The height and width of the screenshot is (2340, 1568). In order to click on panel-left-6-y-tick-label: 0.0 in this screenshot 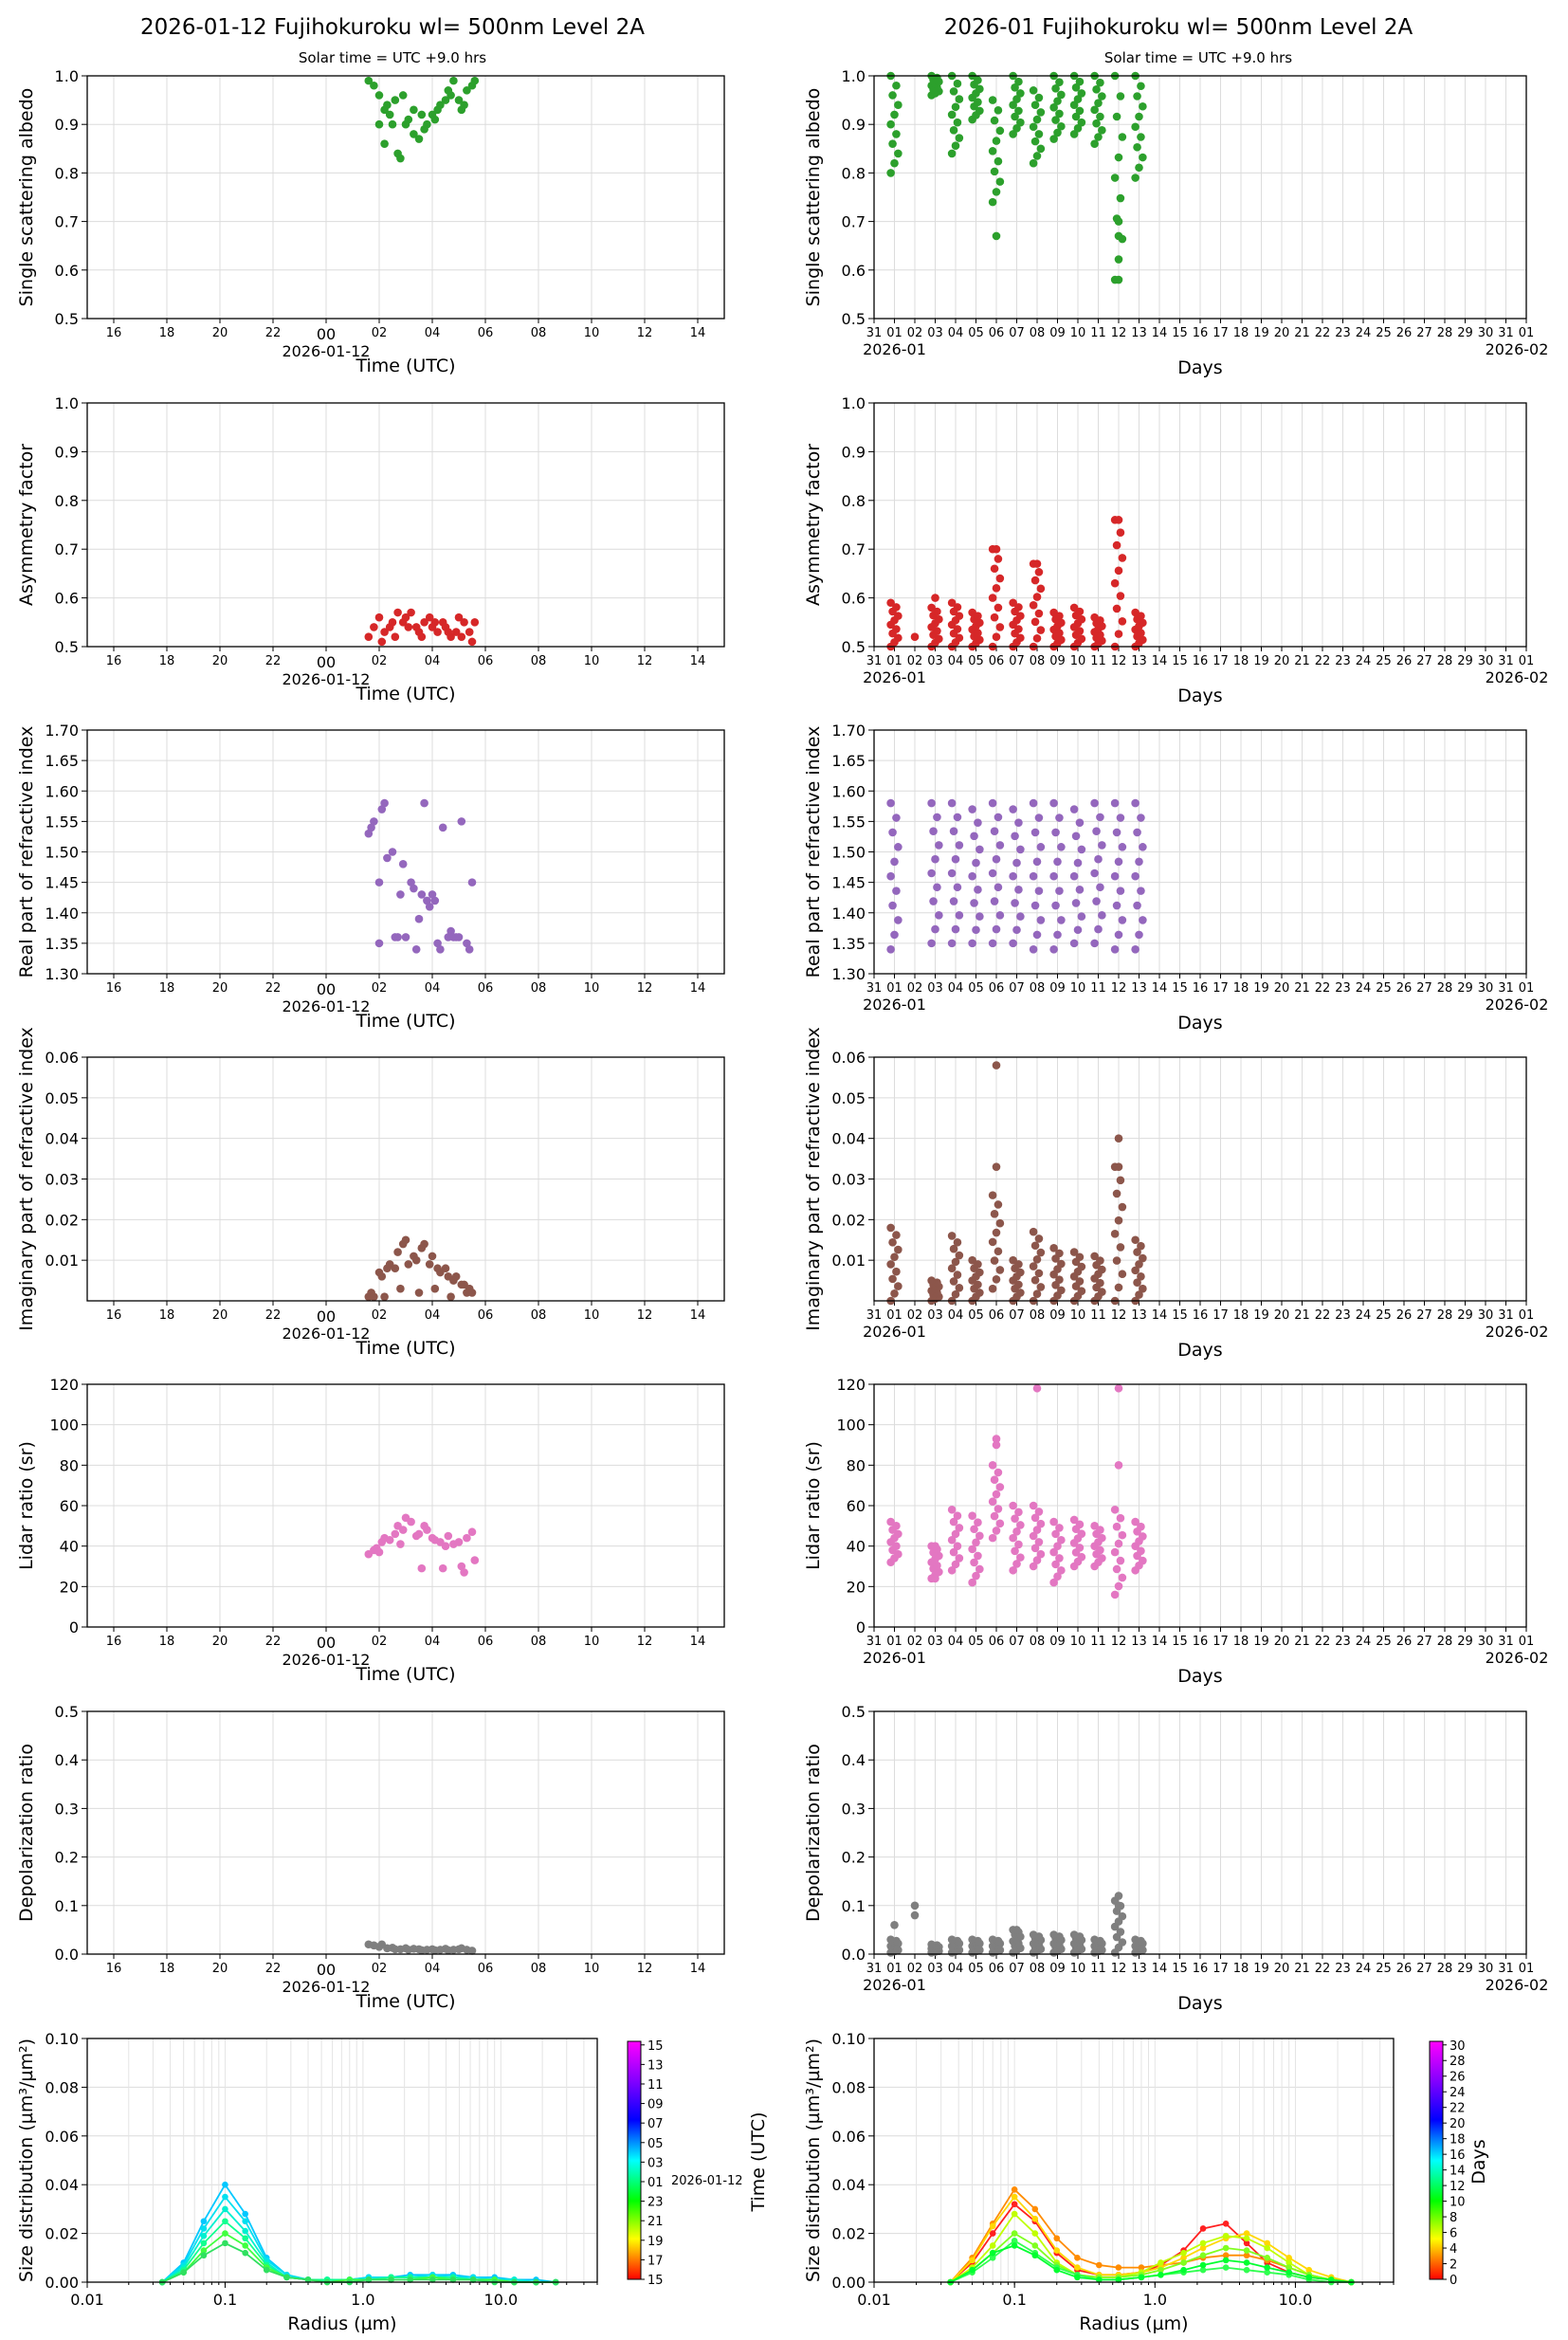, I will do `click(67, 1955)`.